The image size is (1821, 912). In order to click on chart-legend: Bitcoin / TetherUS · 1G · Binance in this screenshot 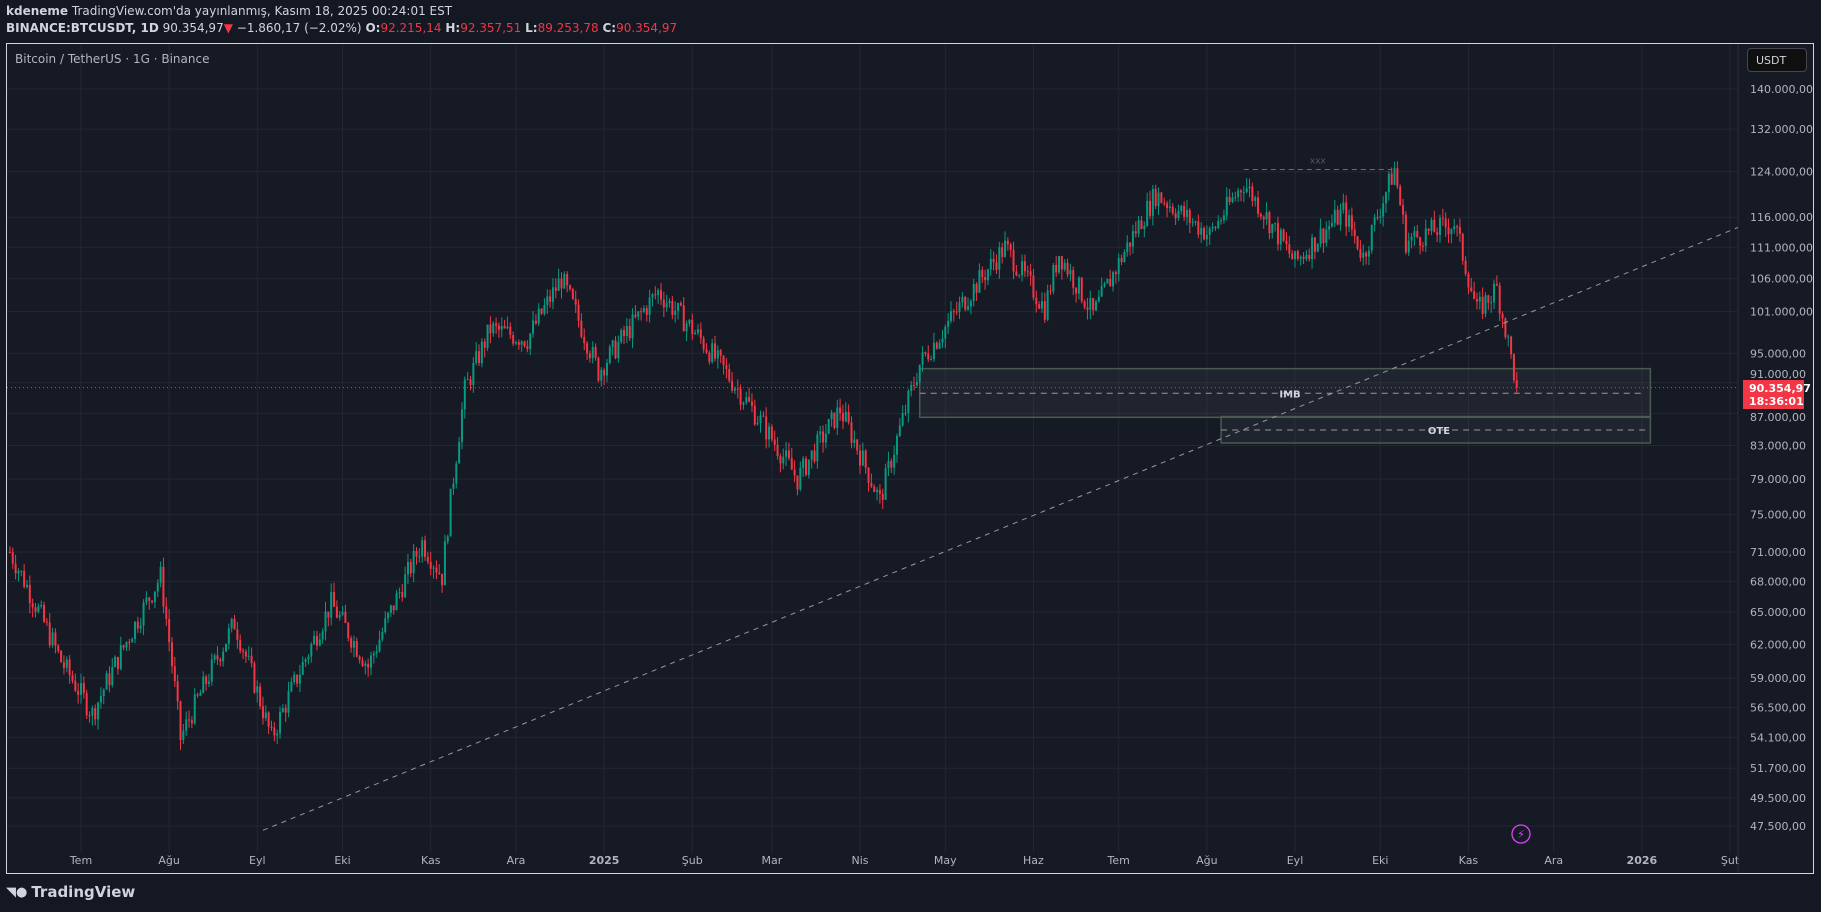, I will do `click(112, 59)`.